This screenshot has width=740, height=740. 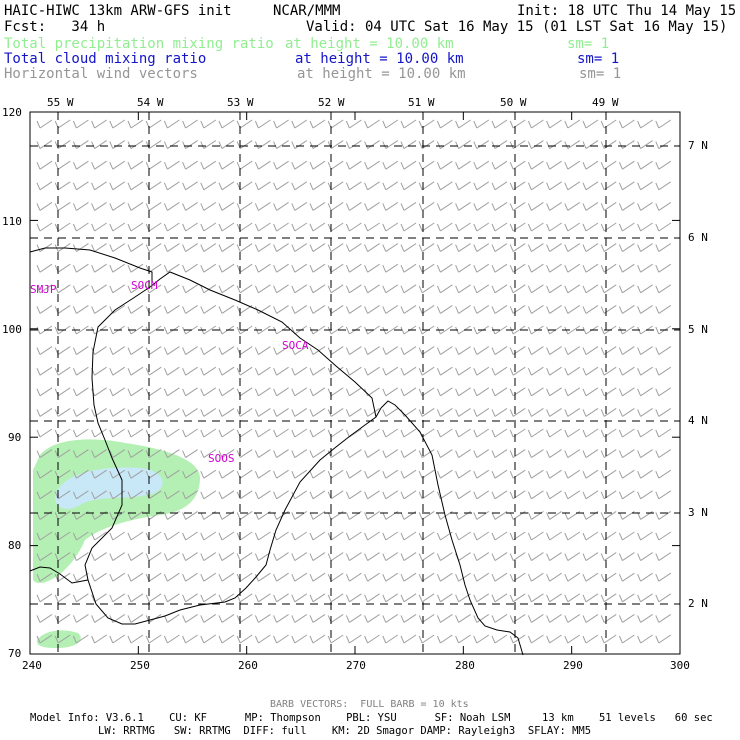 I want to click on x-tick-label: 280, so click(x=465, y=665).